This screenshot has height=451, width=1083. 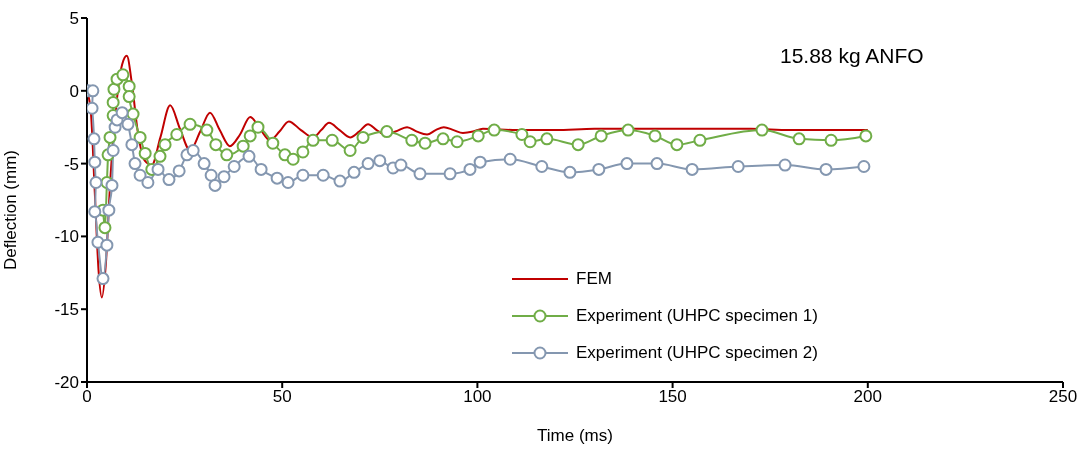 I want to click on x-tick-label: 100, so click(x=477, y=397).